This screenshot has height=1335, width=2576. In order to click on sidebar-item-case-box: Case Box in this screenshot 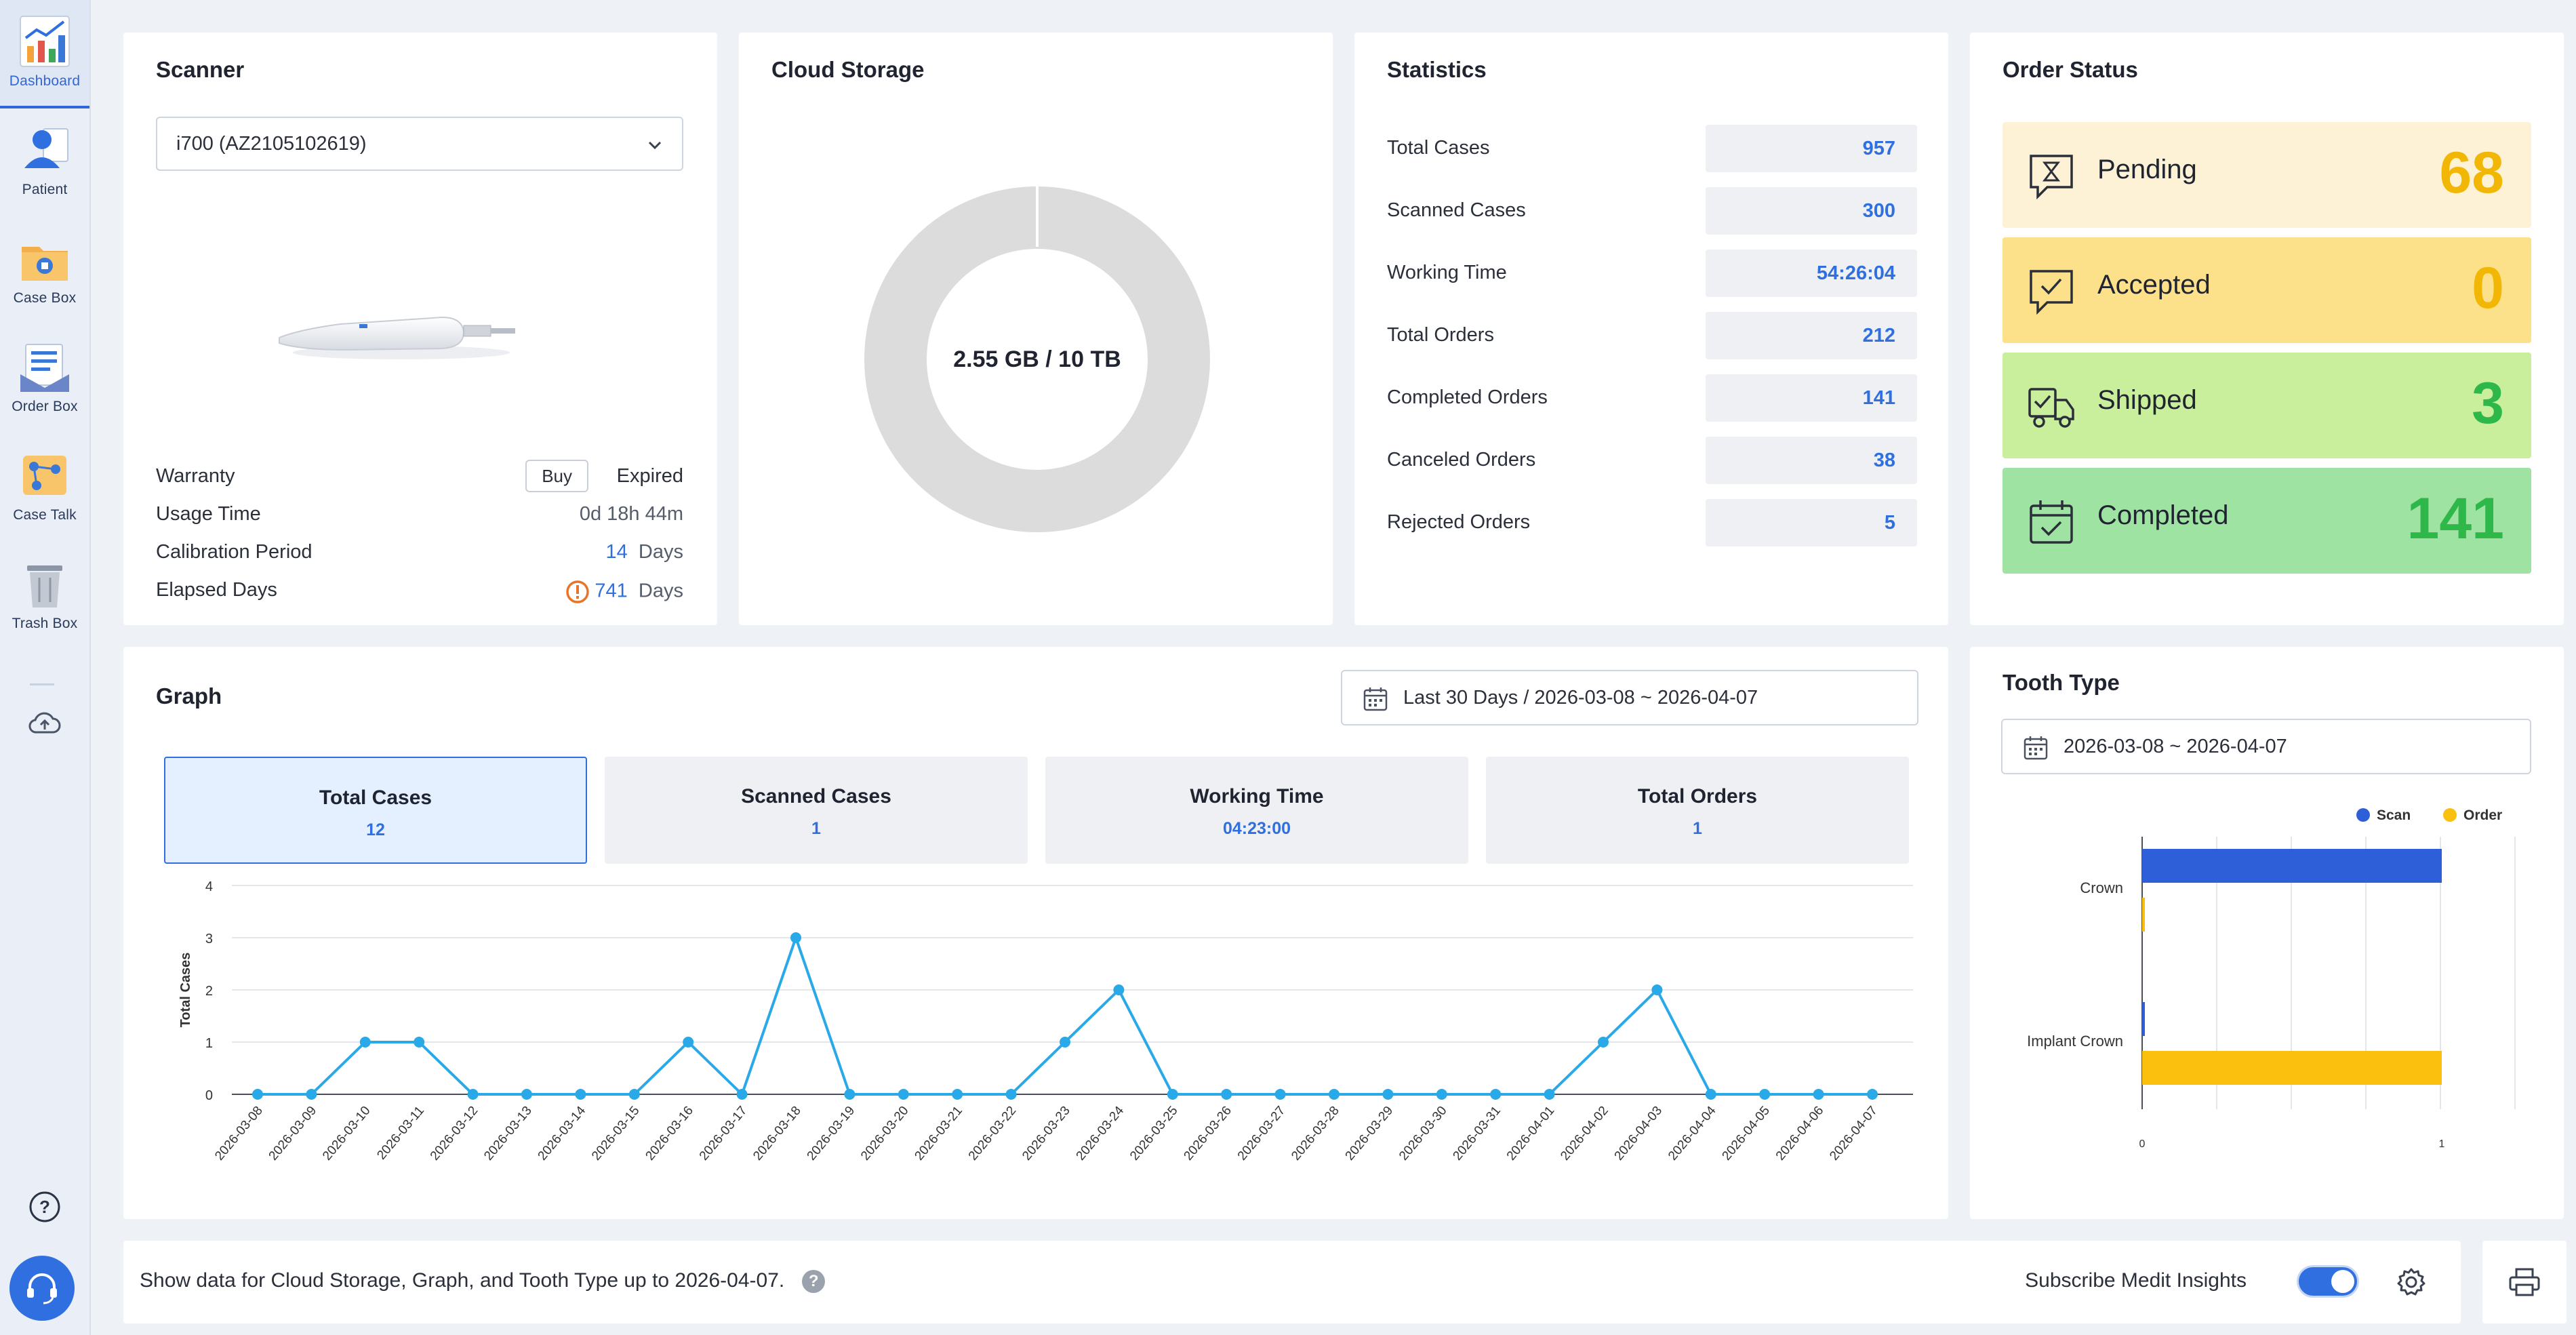, I will do `click(44, 271)`.